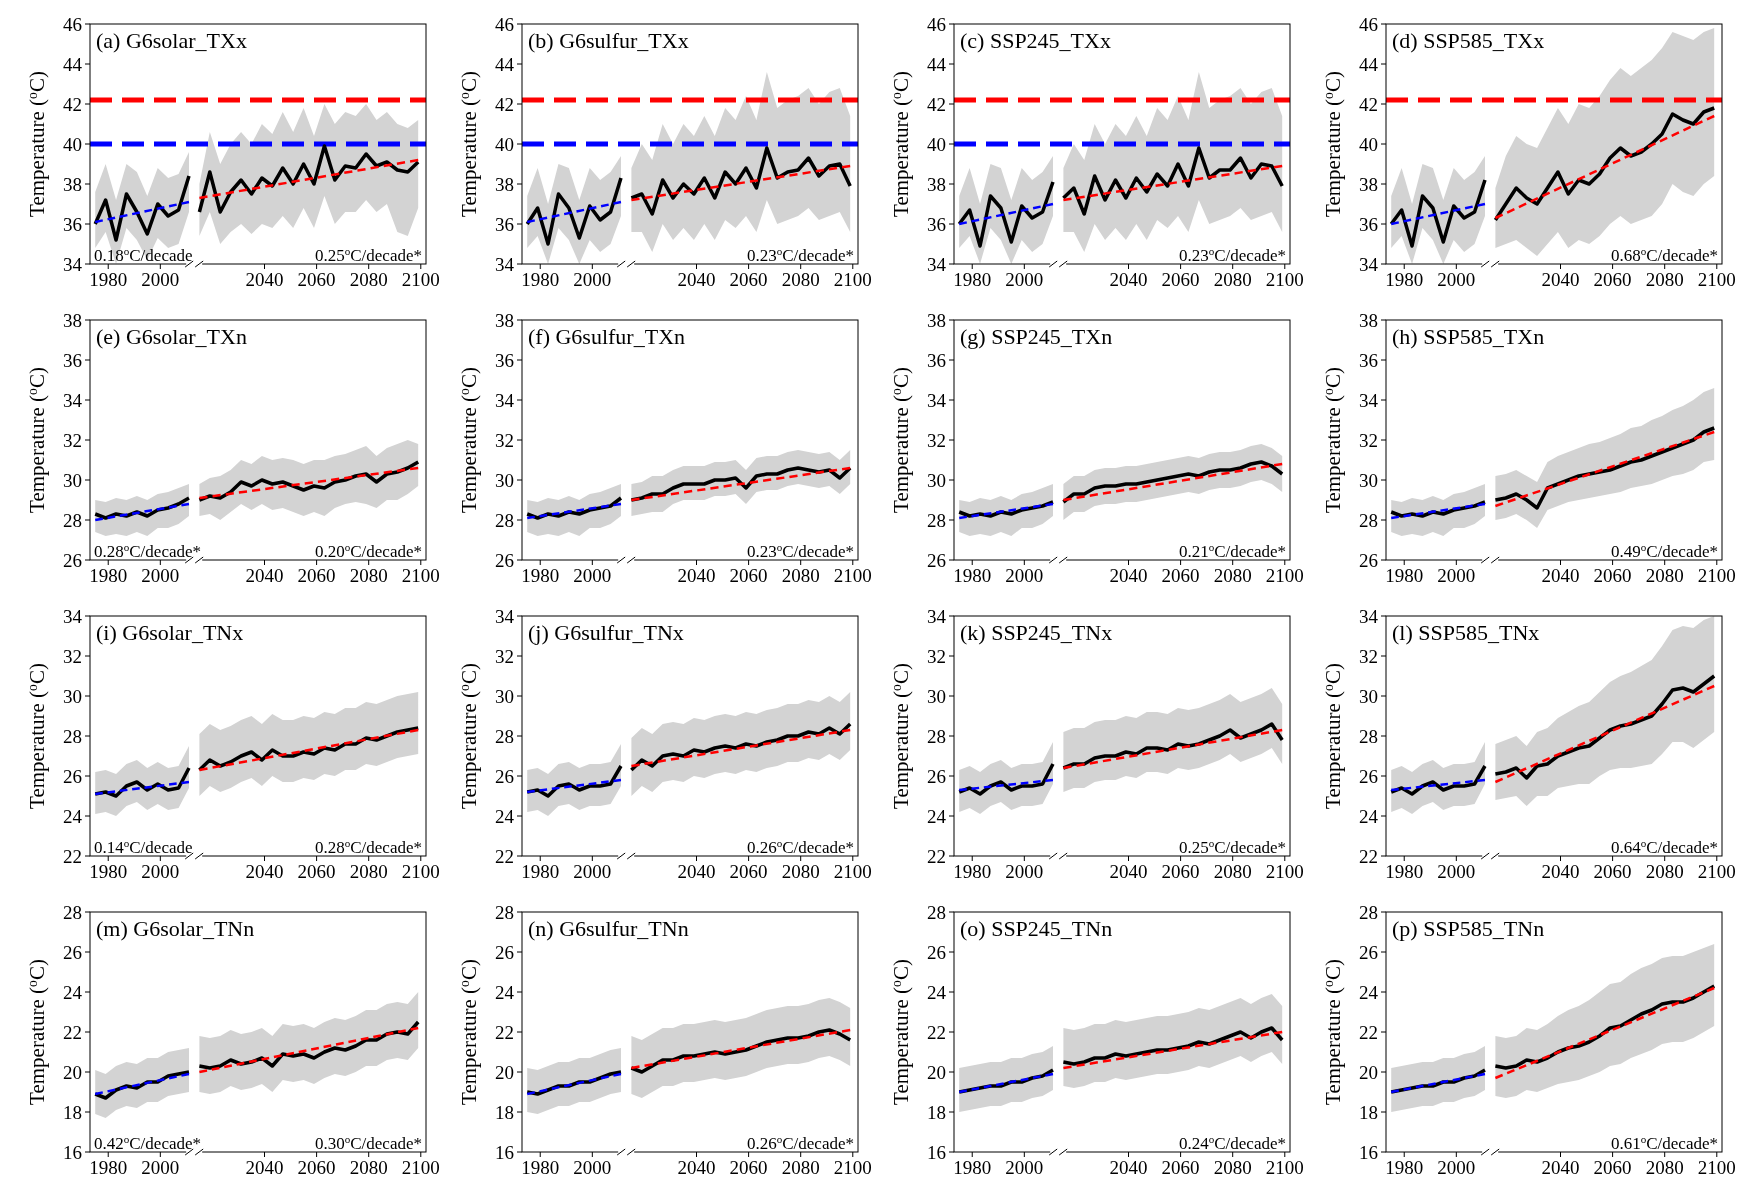  Describe the element at coordinates (1466, 632) in the screenshot. I see `chart-title: (l) SSP585_TNx` at that location.